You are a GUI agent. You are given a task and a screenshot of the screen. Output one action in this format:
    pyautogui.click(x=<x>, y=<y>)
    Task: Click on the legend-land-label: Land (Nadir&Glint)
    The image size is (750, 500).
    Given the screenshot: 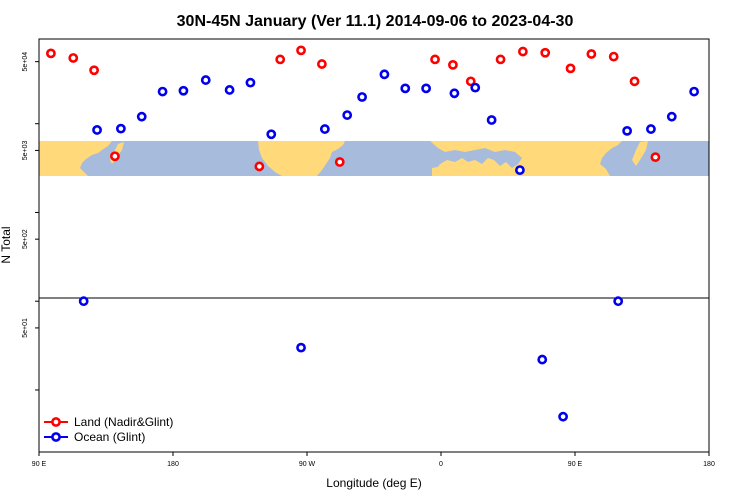 What is the action you would take?
    pyautogui.click(x=123, y=422)
    